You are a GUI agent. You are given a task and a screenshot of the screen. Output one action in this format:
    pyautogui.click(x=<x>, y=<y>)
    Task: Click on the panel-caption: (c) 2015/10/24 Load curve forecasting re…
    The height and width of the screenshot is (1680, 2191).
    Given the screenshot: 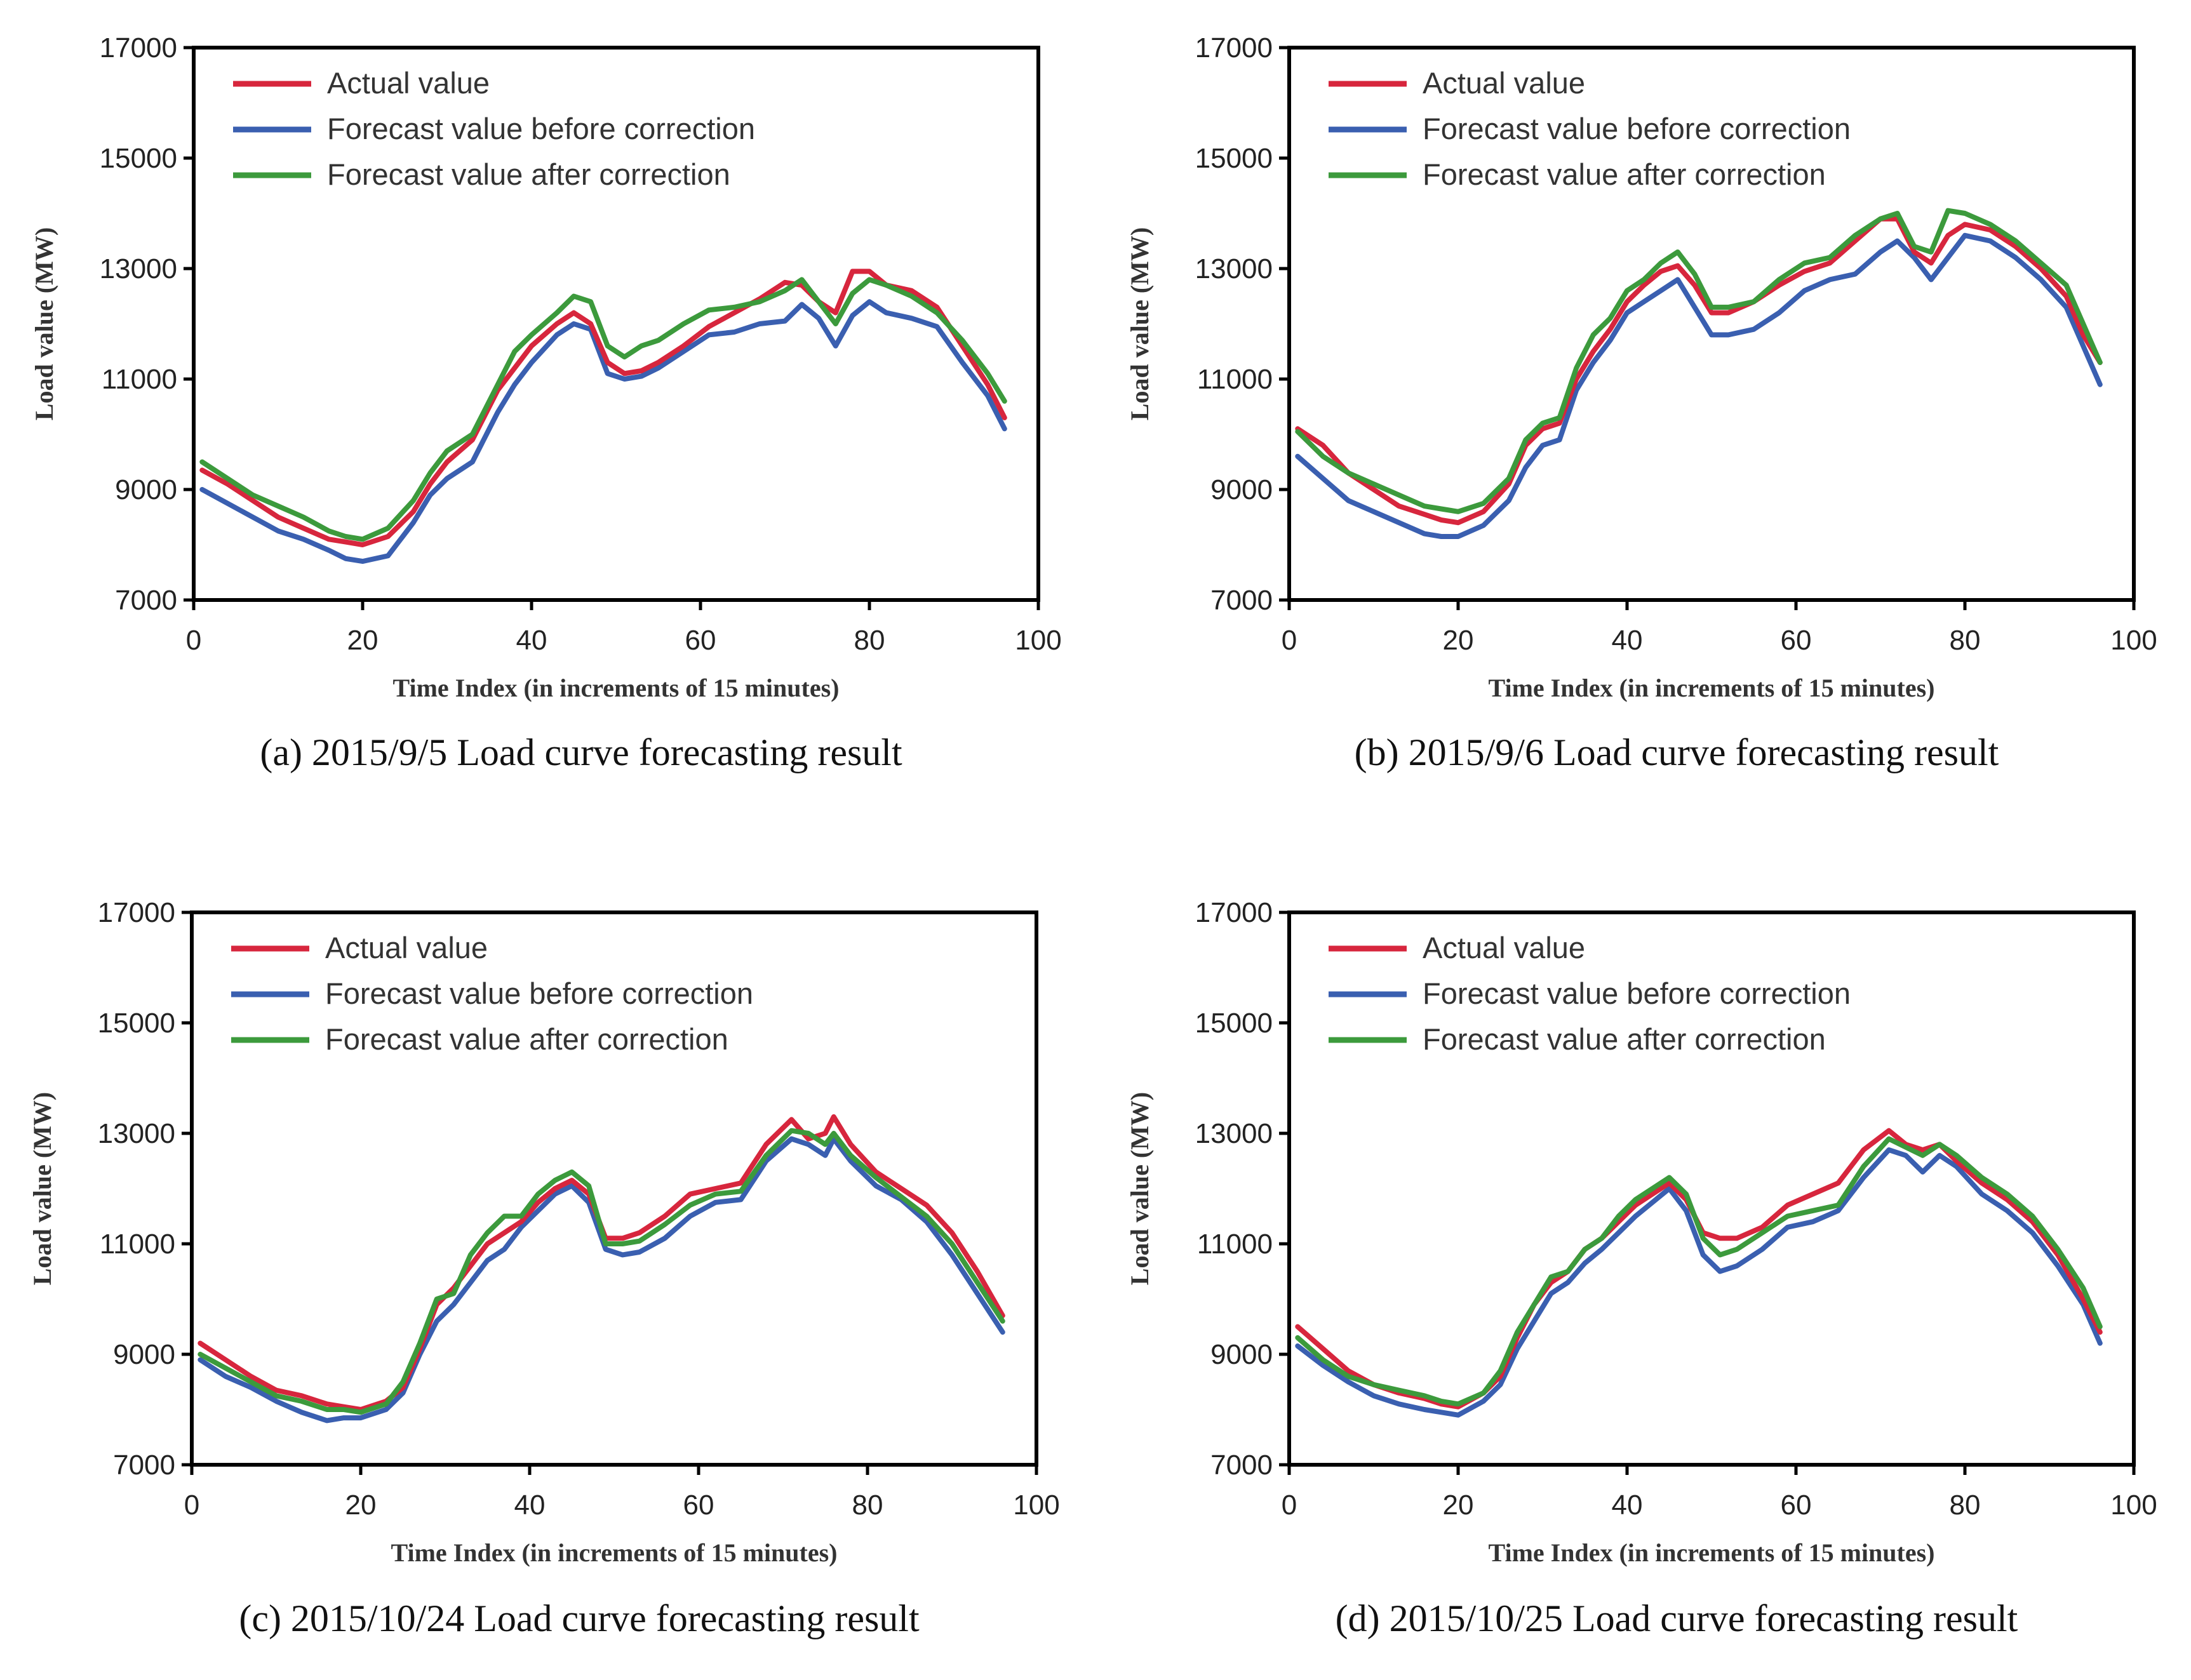 What is the action you would take?
    pyautogui.click(x=579, y=1618)
    